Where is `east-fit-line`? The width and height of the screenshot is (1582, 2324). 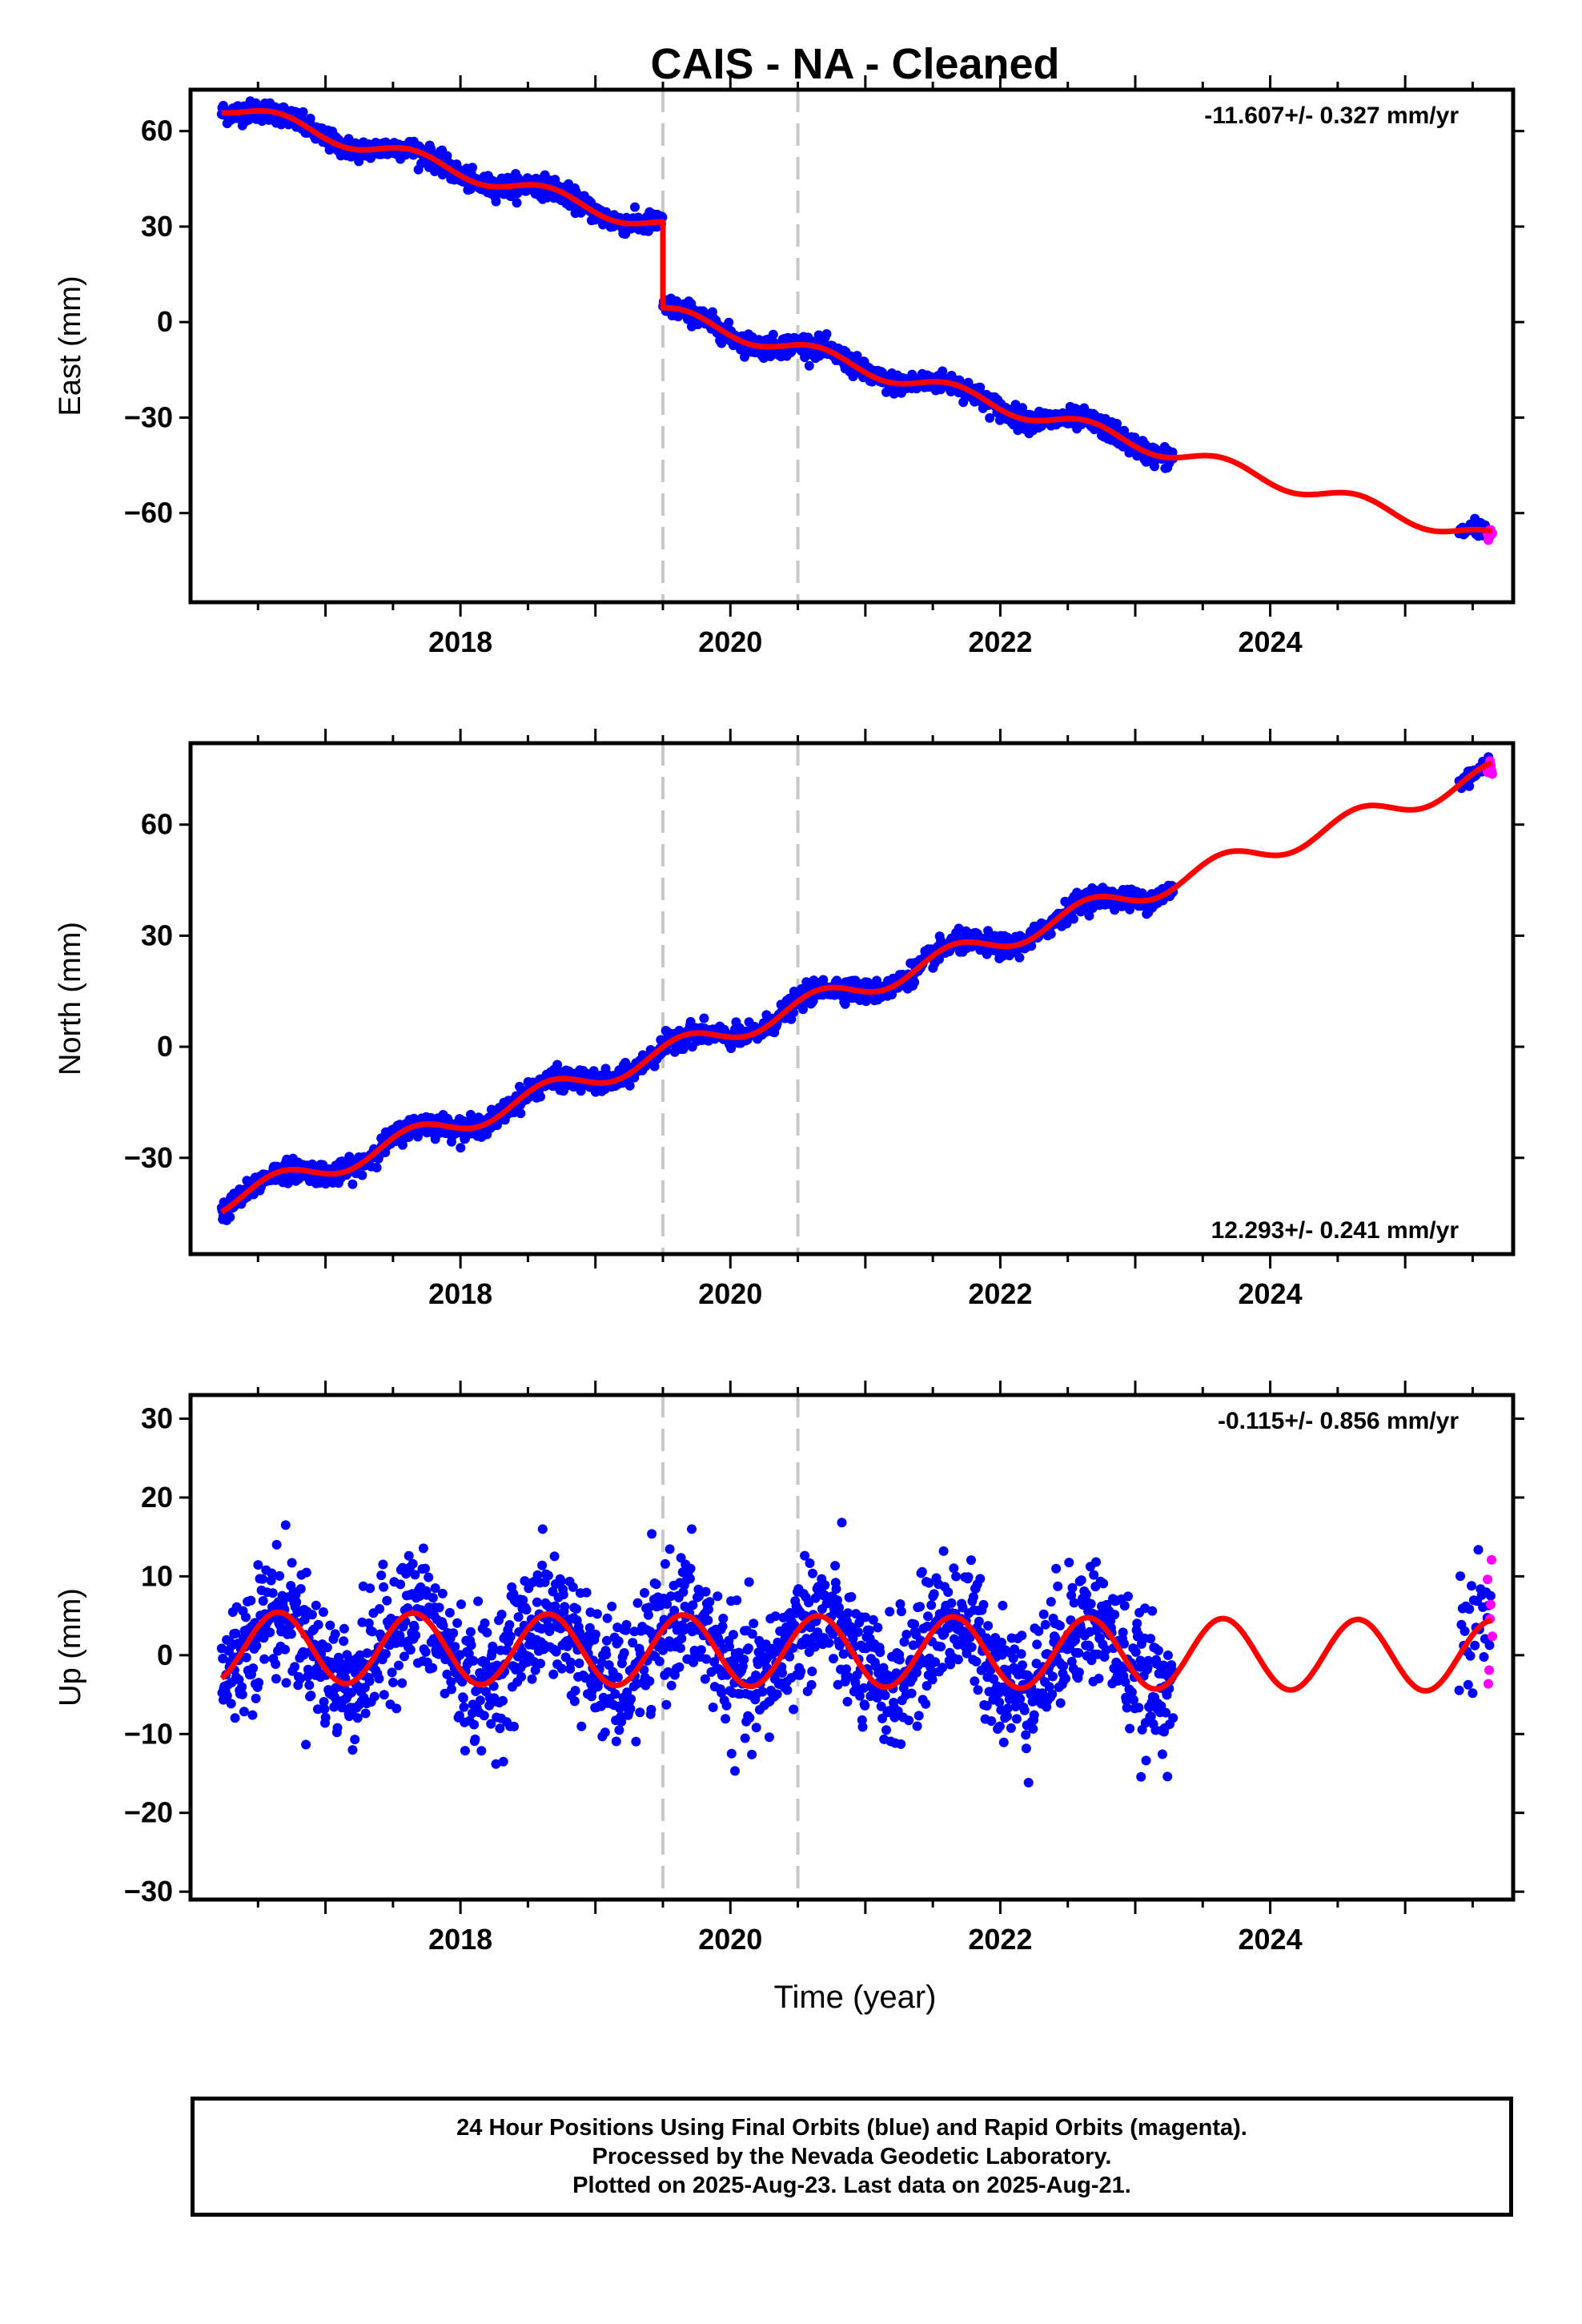
east-fit-line is located at coordinates (856, 321).